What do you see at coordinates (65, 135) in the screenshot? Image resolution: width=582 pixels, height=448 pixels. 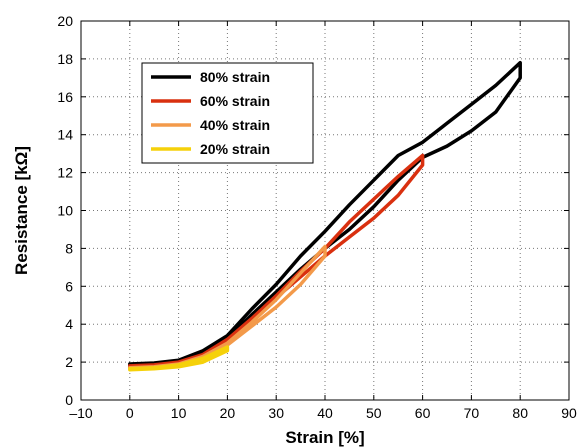 I see `y-tick-label: 14` at bounding box center [65, 135].